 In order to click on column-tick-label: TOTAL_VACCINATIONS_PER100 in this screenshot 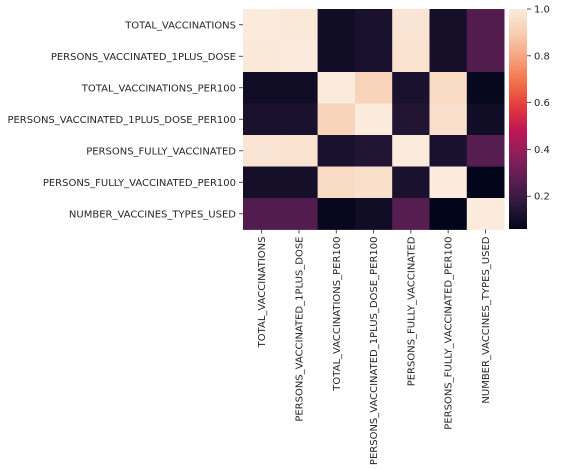, I will do `click(337, 314)`.